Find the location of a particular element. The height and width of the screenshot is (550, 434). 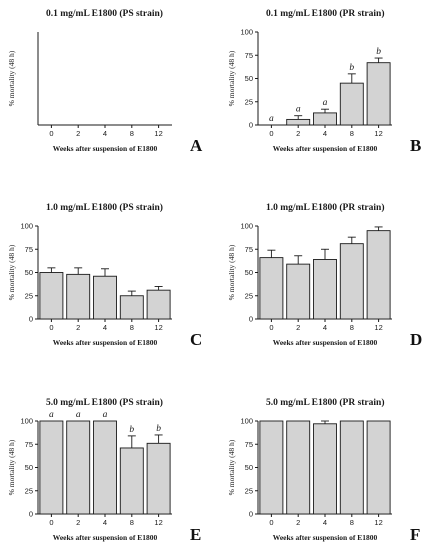

panel-f-x-tick-label: 2 is located at coordinates (298, 522).